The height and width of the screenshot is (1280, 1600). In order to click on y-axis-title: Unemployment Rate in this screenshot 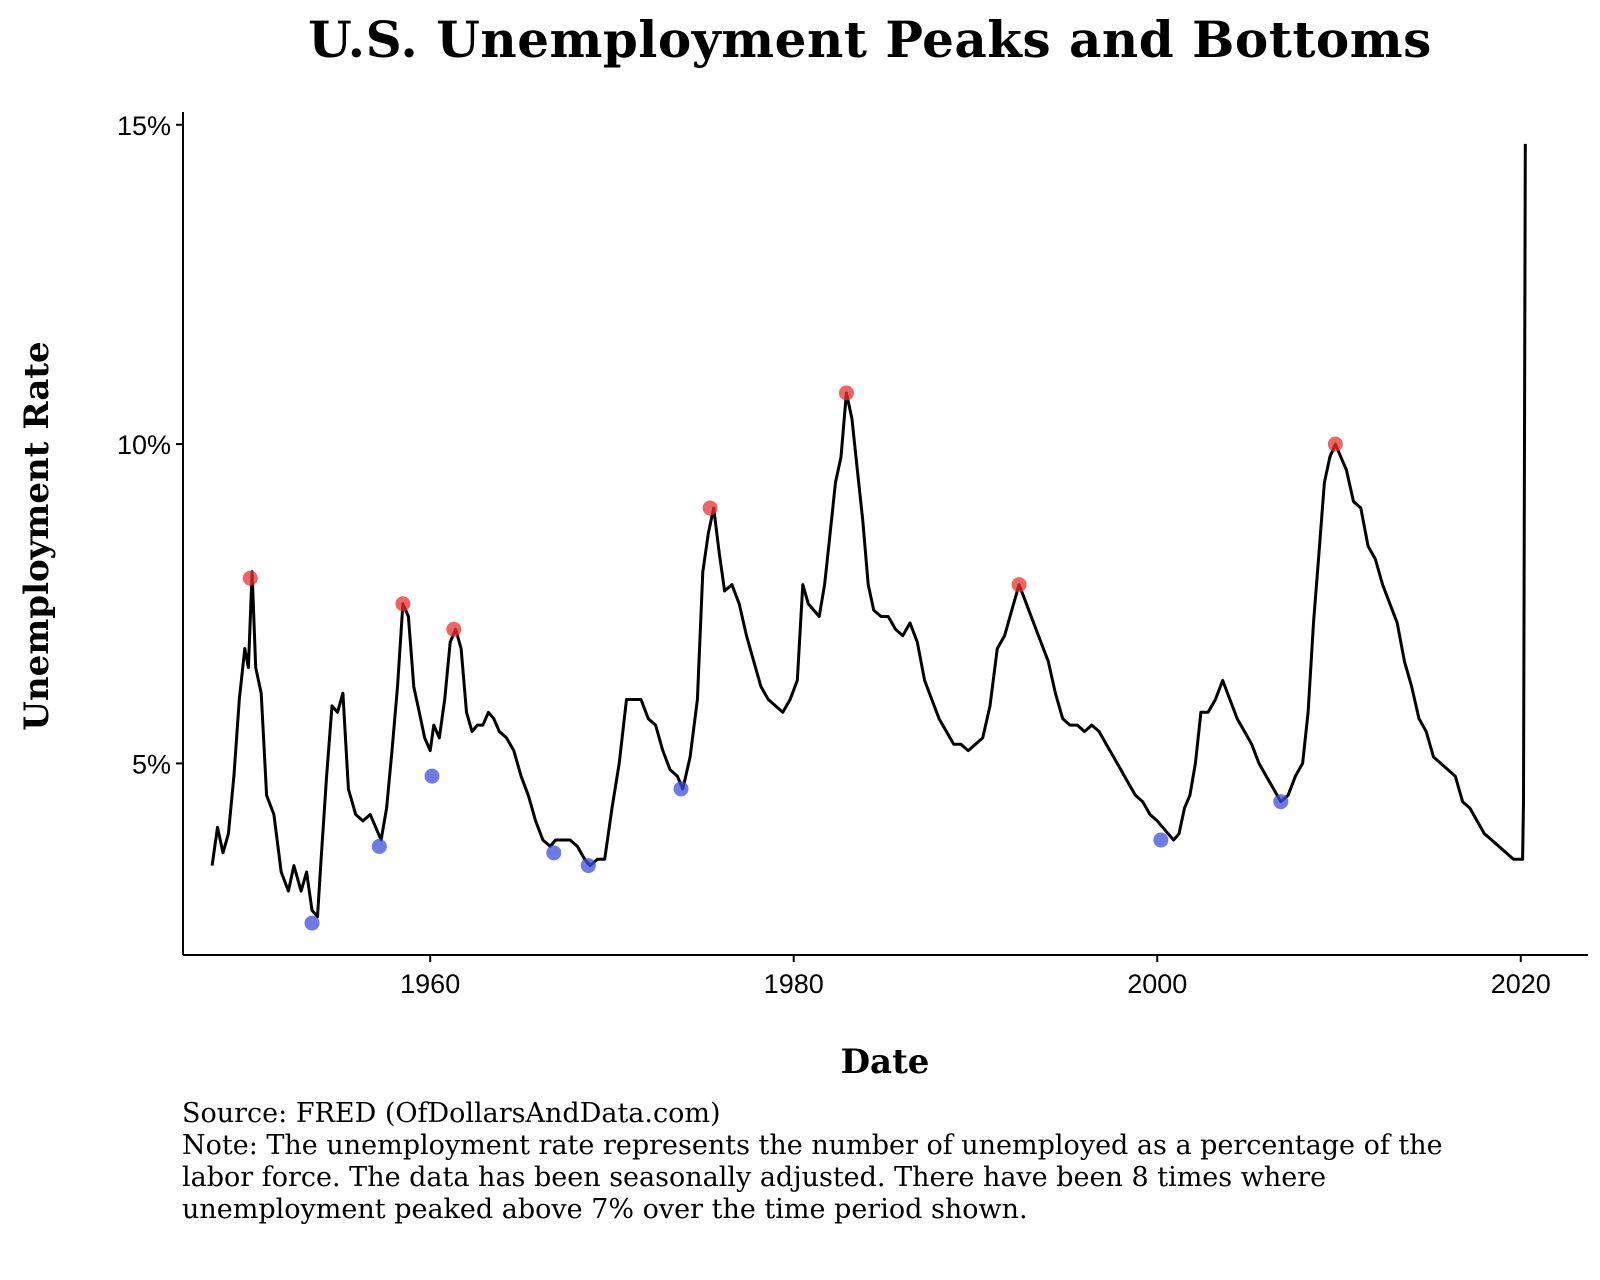, I will do `click(37, 535)`.